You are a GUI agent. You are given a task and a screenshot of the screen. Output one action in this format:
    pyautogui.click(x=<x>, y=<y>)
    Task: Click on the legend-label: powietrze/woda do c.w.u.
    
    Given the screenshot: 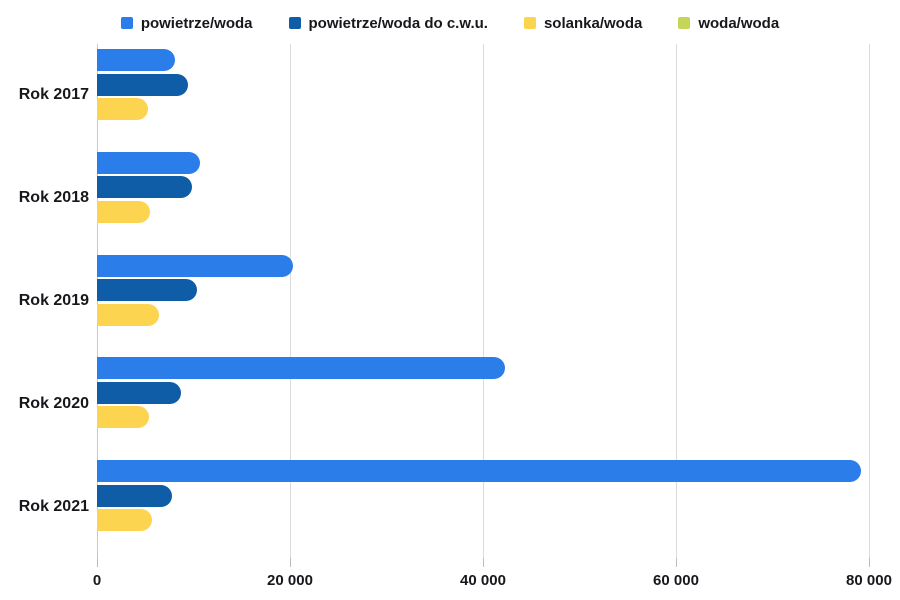 What is the action you would take?
    pyautogui.click(x=398, y=23)
    